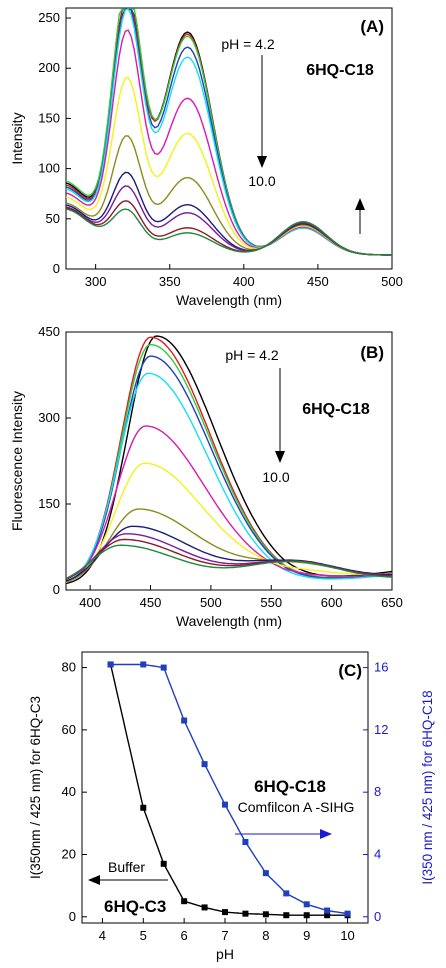 The height and width of the screenshot is (968, 446). Describe the element at coordinates (69, 667) in the screenshot. I see `panel-c-y-left-tick-label: 80` at that location.